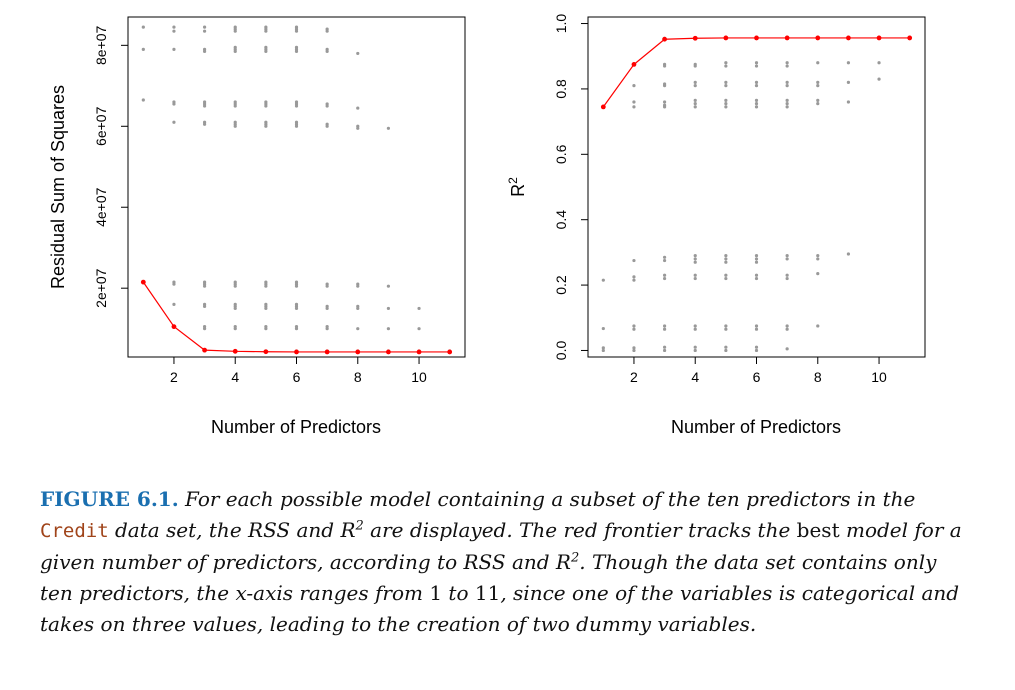 Image resolution: width=1015 pixels, height=690 pixels. Describe the element at coordinates (879, 377) in the screenshot. I see `r2-x-tick-label: 10` at that location.